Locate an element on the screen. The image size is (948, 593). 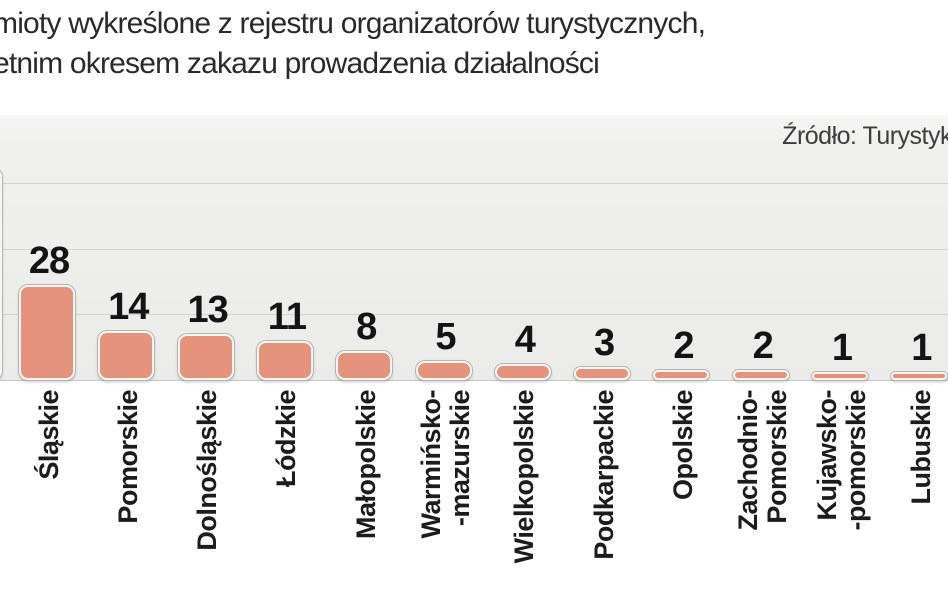
bar-value-warmi-sko-mazurskie: 5 is located at coordinates (445, 337).